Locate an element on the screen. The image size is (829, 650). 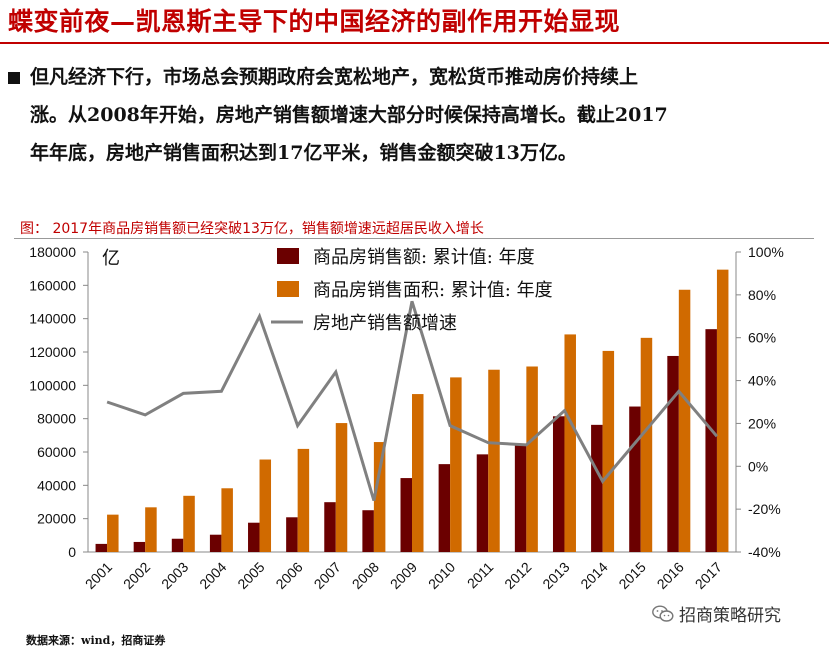
x-tick-label: 2005 is located at coordinates (250, 575).